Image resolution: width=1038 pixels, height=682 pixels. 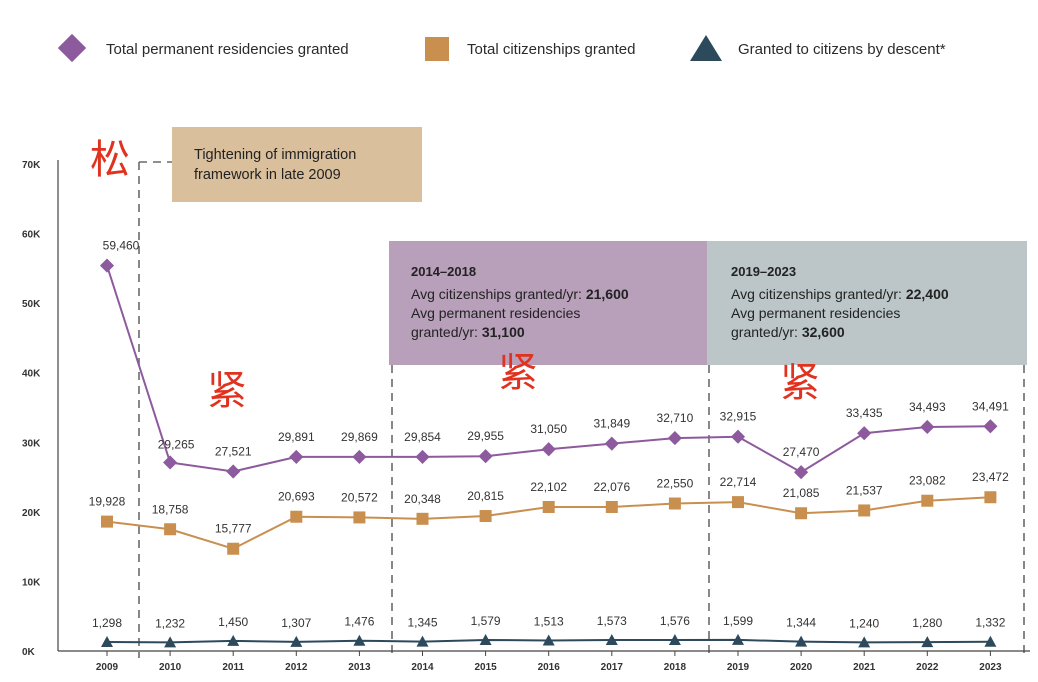 I want to click on period-box-2014-2018-citizenships: Avg citizenships granted/yr: 21,600, so click(x=520, y=294).